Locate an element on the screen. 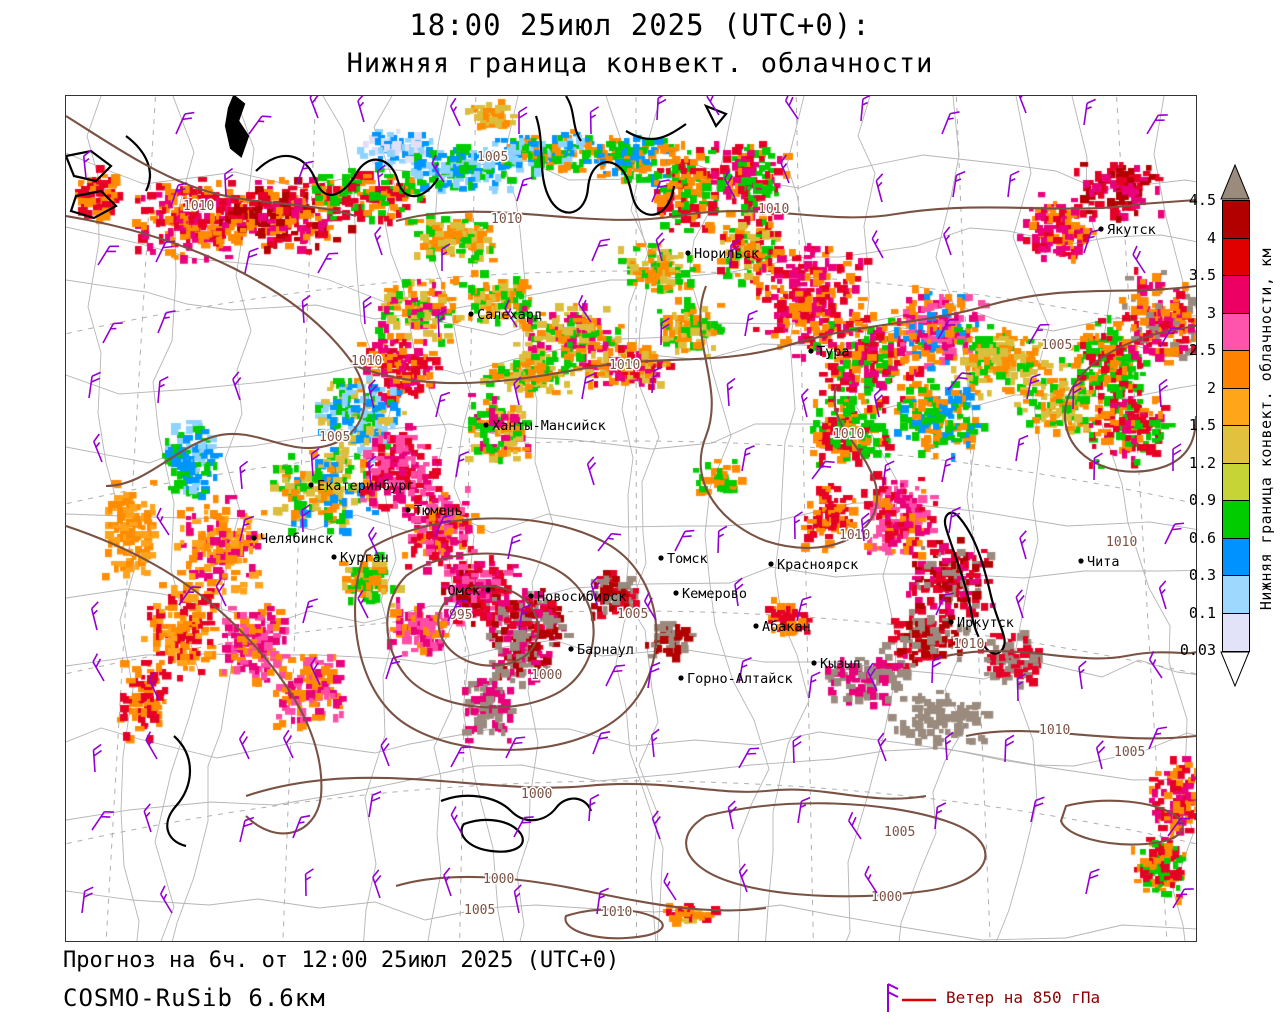 This screenshot has width=1280, height=1024. city-label: Ханты-Мансийск is located at coordinates (549, 426).